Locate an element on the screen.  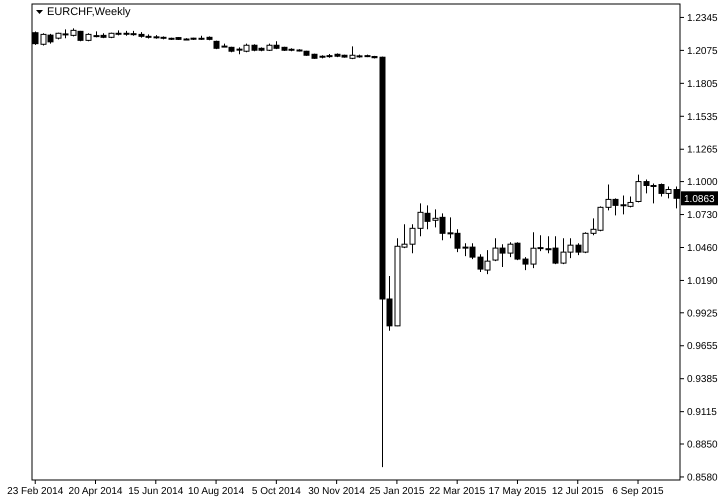
y-tick-label: 0.9115 is located at coordinates (702, 412).